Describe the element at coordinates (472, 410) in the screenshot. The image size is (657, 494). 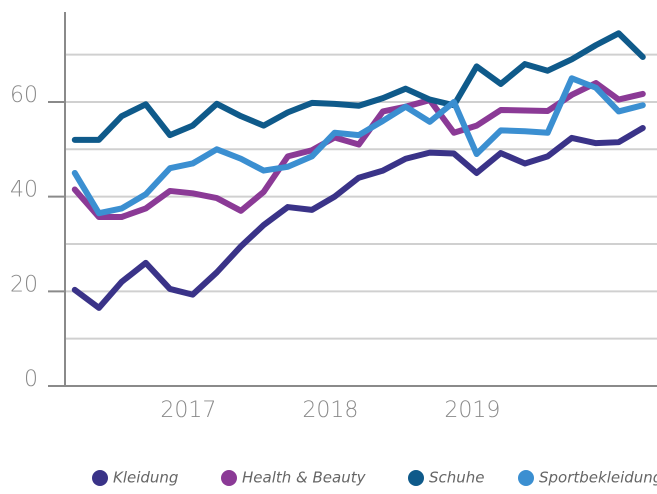
I see `x-tick-label: 2019` at that location.